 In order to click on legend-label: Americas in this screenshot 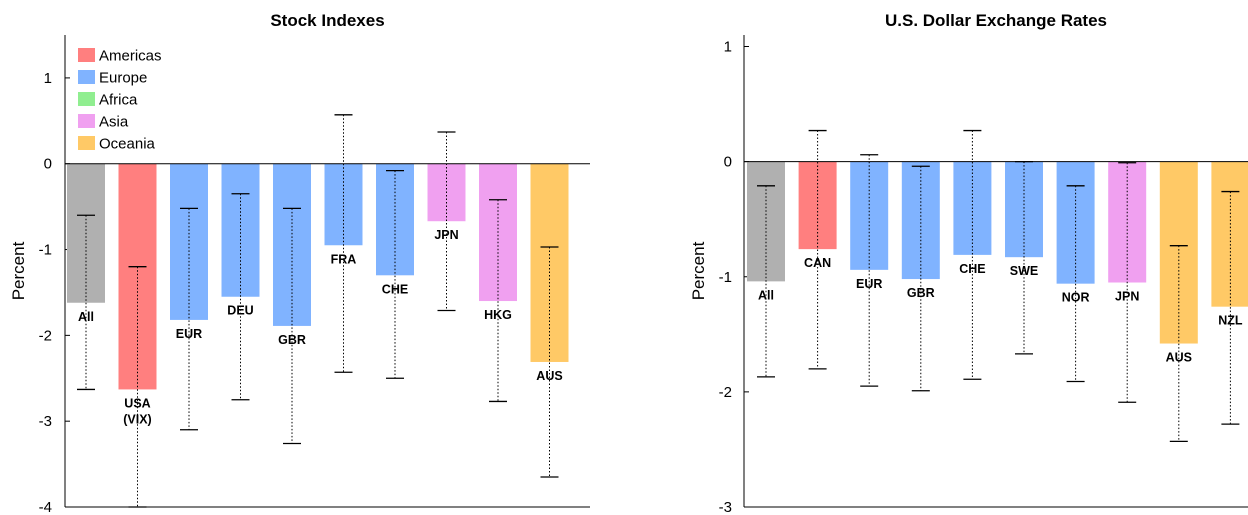, I will do `click(130, 56)`.